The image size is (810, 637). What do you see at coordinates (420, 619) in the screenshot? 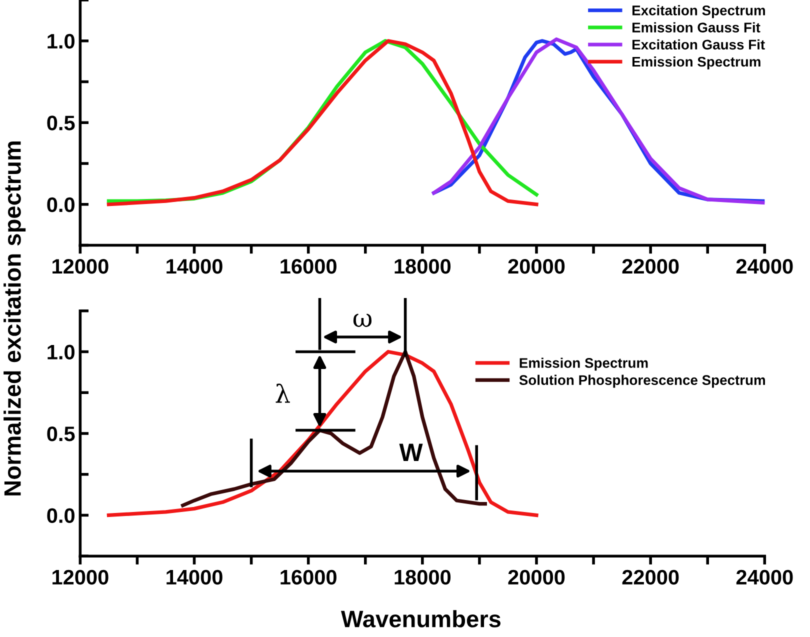
I see `x-axis-title: Wavenumbers` at bounding box center [420, 619].